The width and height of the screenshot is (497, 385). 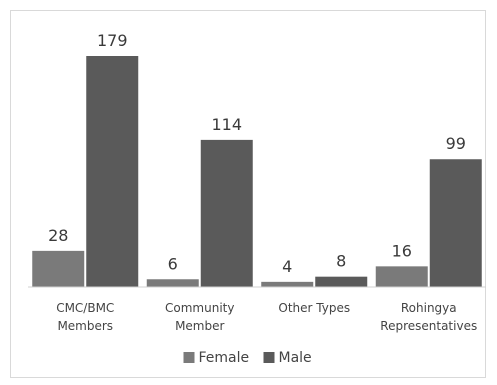 What do you see at coordinates (112, 40) in the screenshot?
I see `value-label-male-0: 179` at bounding box center [112, 40].